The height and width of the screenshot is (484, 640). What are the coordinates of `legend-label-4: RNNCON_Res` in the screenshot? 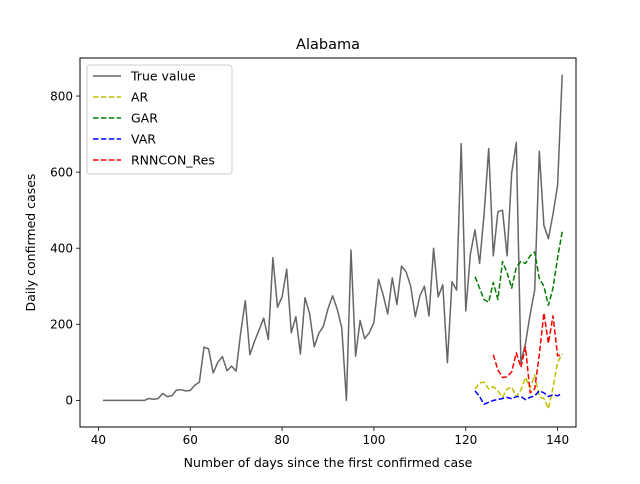 It's located at (173, 160).